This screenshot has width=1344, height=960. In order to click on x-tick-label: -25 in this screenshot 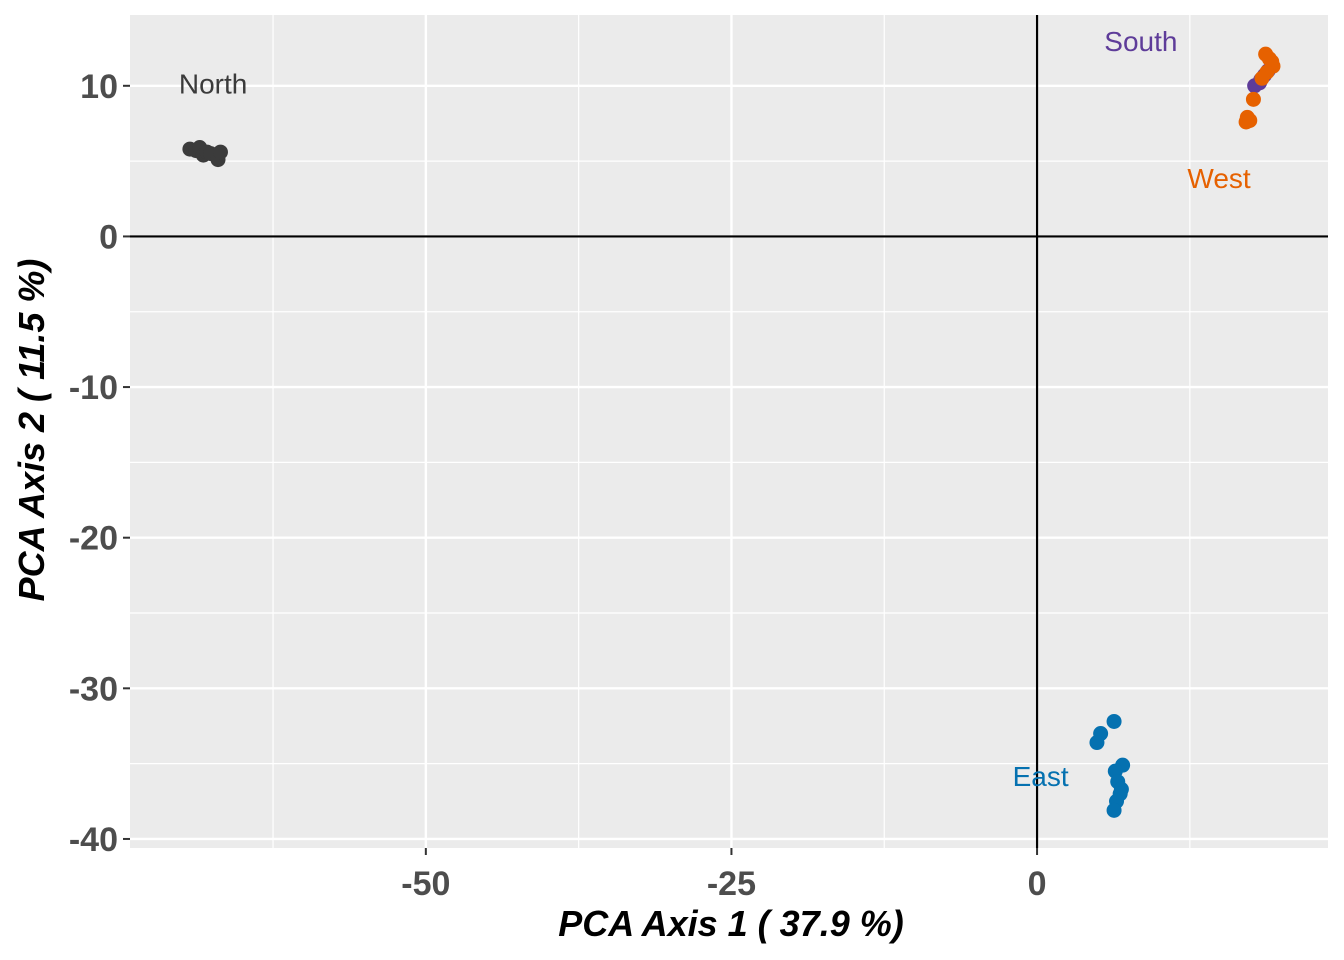, I will do `click(731, 884)`.